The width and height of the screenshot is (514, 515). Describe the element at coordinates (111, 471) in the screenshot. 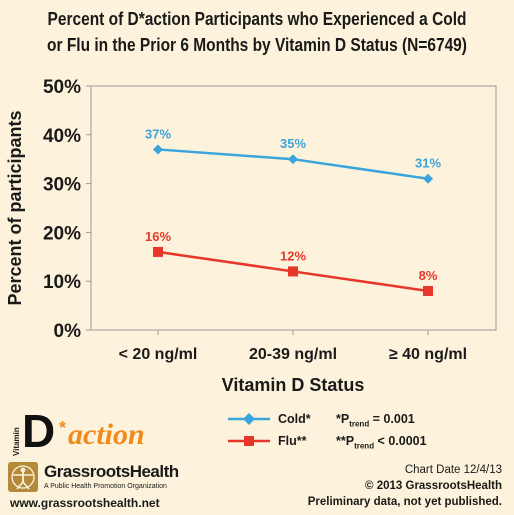

I see `org-name: GrassrootsHealth` at that location.